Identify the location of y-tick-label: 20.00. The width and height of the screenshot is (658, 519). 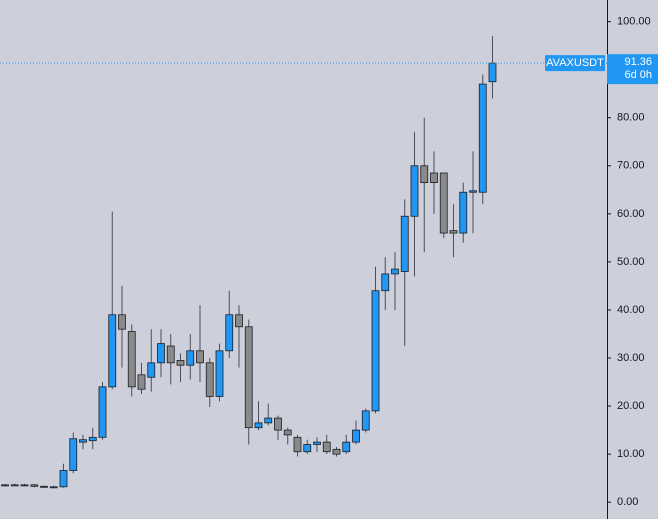
(631, 406).